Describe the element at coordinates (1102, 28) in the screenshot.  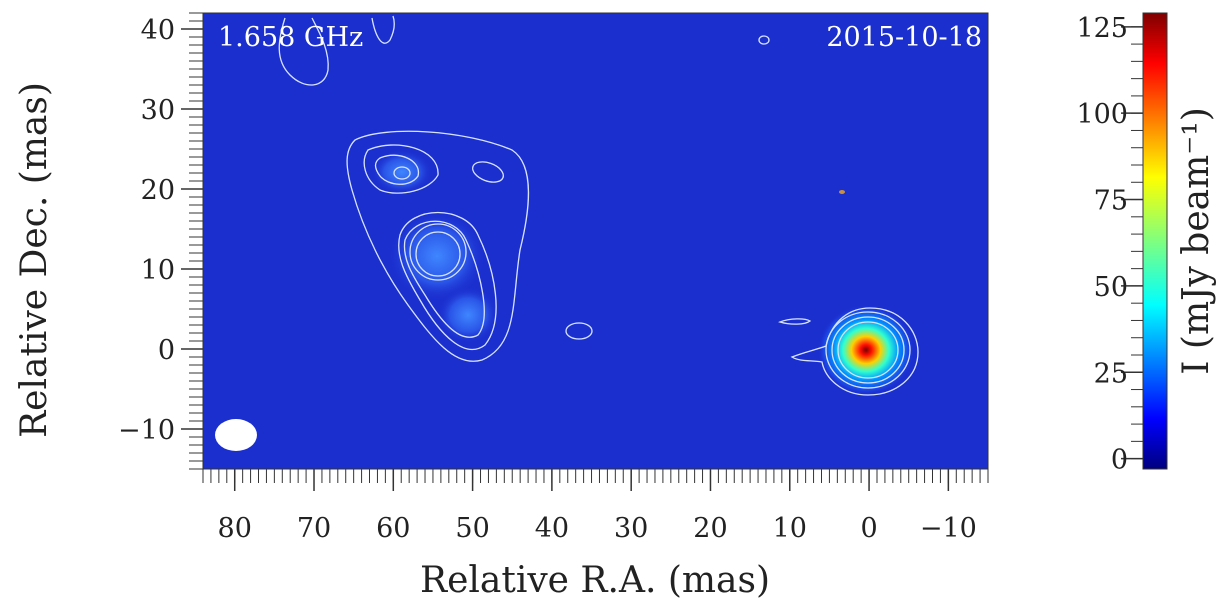
I see `colorbar-tick-label: 125` at that location.